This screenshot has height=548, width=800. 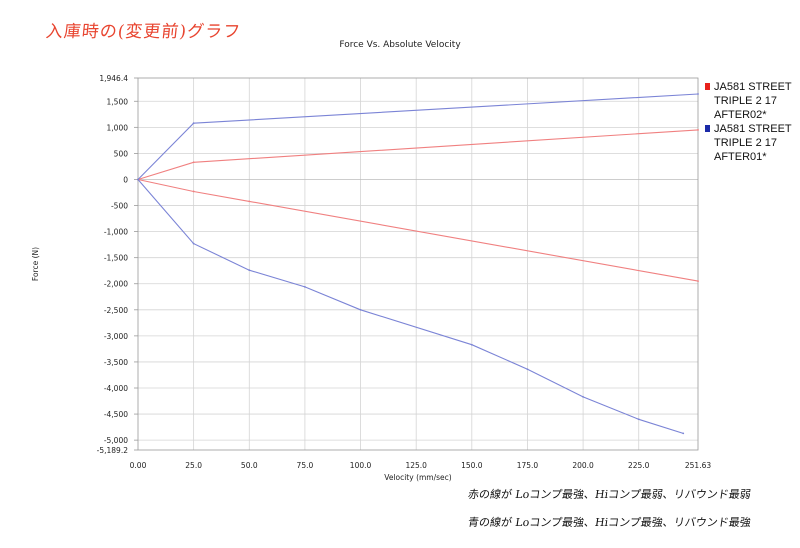 What do you see at coordinates (118, 101) in the screenshot?
I see `y-tick-label: 1,500` at bounding box center [118, 101].